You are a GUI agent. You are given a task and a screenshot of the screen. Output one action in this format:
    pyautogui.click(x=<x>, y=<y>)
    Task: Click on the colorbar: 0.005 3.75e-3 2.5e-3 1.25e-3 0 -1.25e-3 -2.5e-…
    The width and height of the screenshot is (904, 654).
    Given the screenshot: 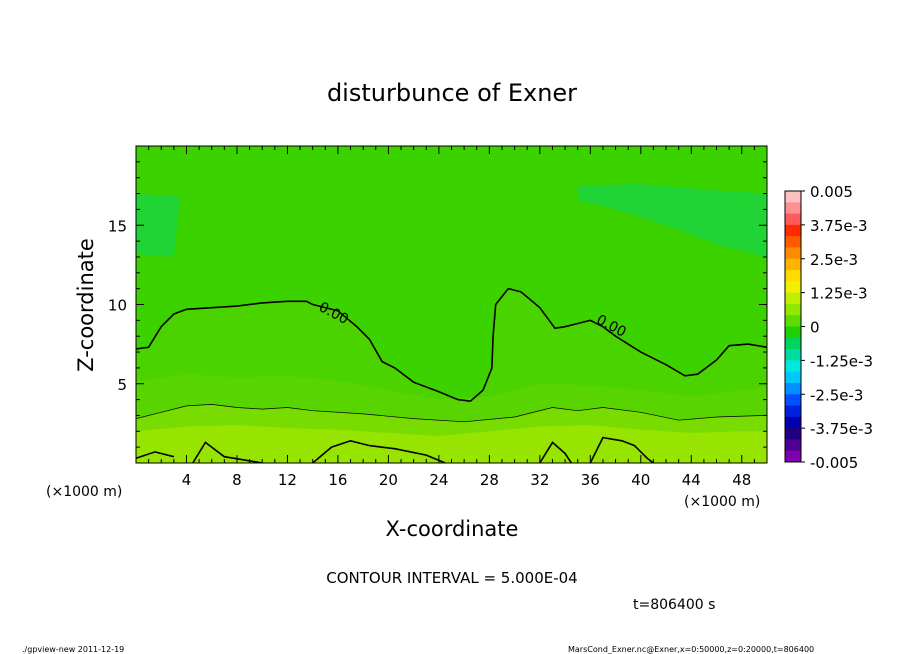 What is the action you would take?
    pyautogui.click(x=828, y=327)
    